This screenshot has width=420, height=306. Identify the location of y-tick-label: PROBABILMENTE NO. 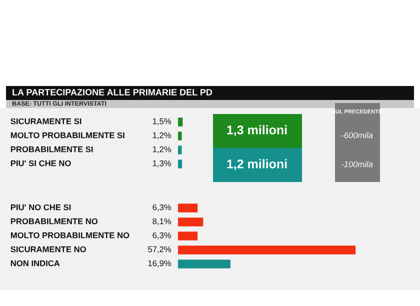
(54, 221).